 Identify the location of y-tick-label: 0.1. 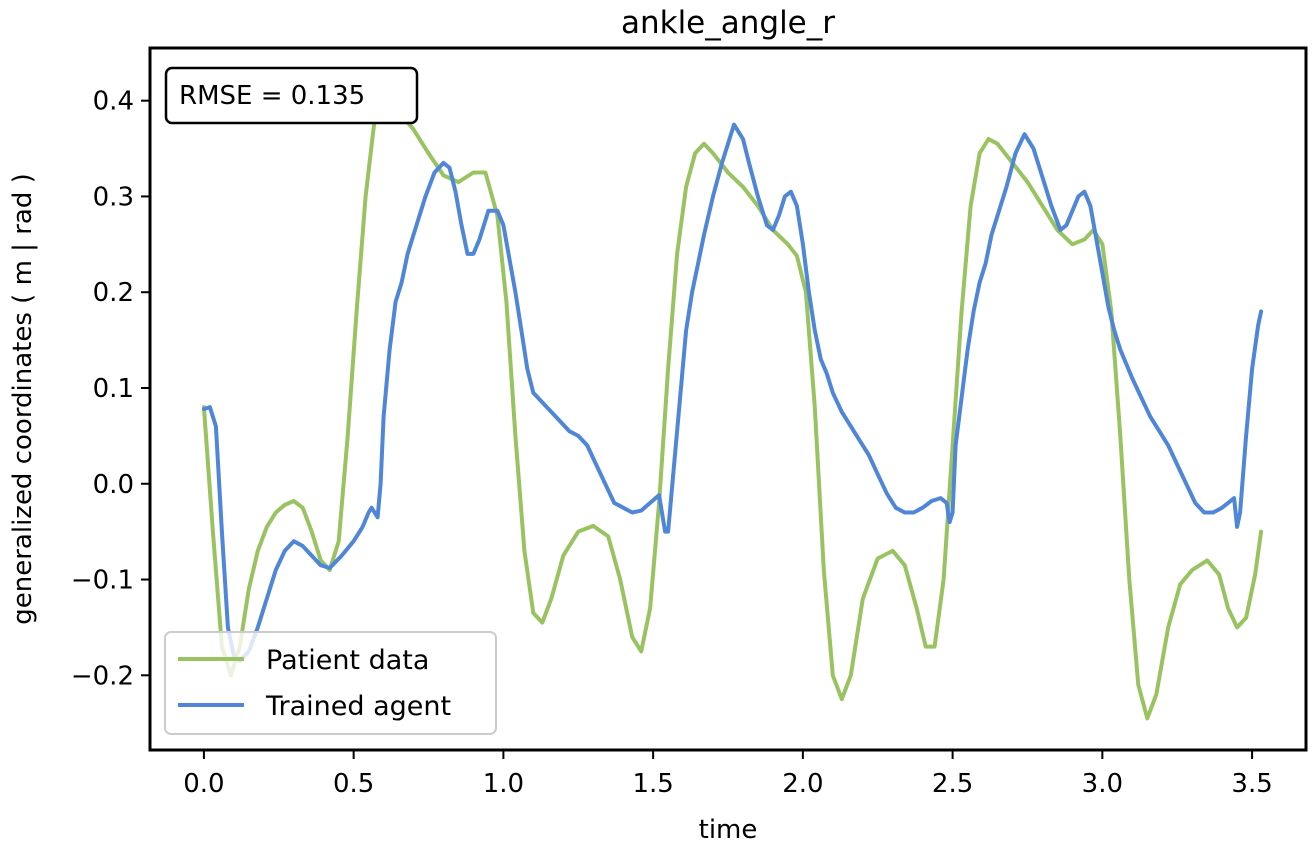
(113, 389).